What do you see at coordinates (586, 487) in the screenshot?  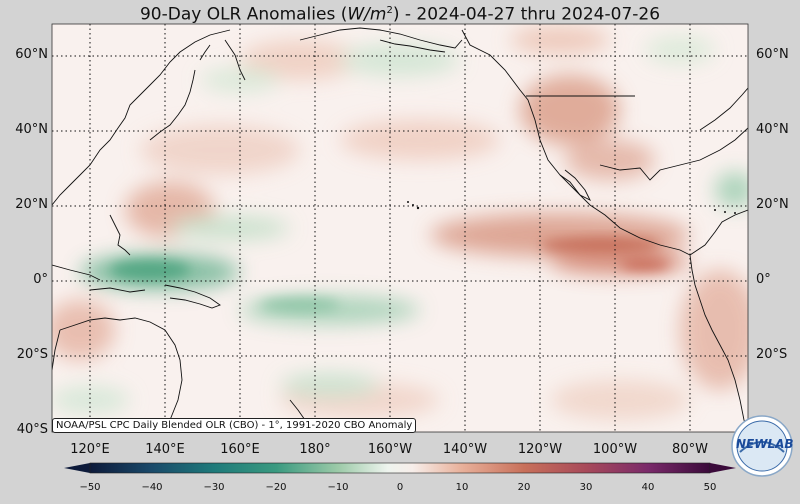 I see `colorbar-tick: 30` at bounding box center [586, 487].